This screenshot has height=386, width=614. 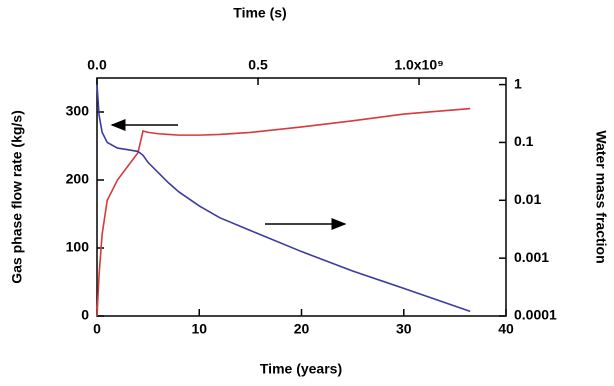 I want to click on y2-tick-label: 0.001, so click(x=531, y=257).